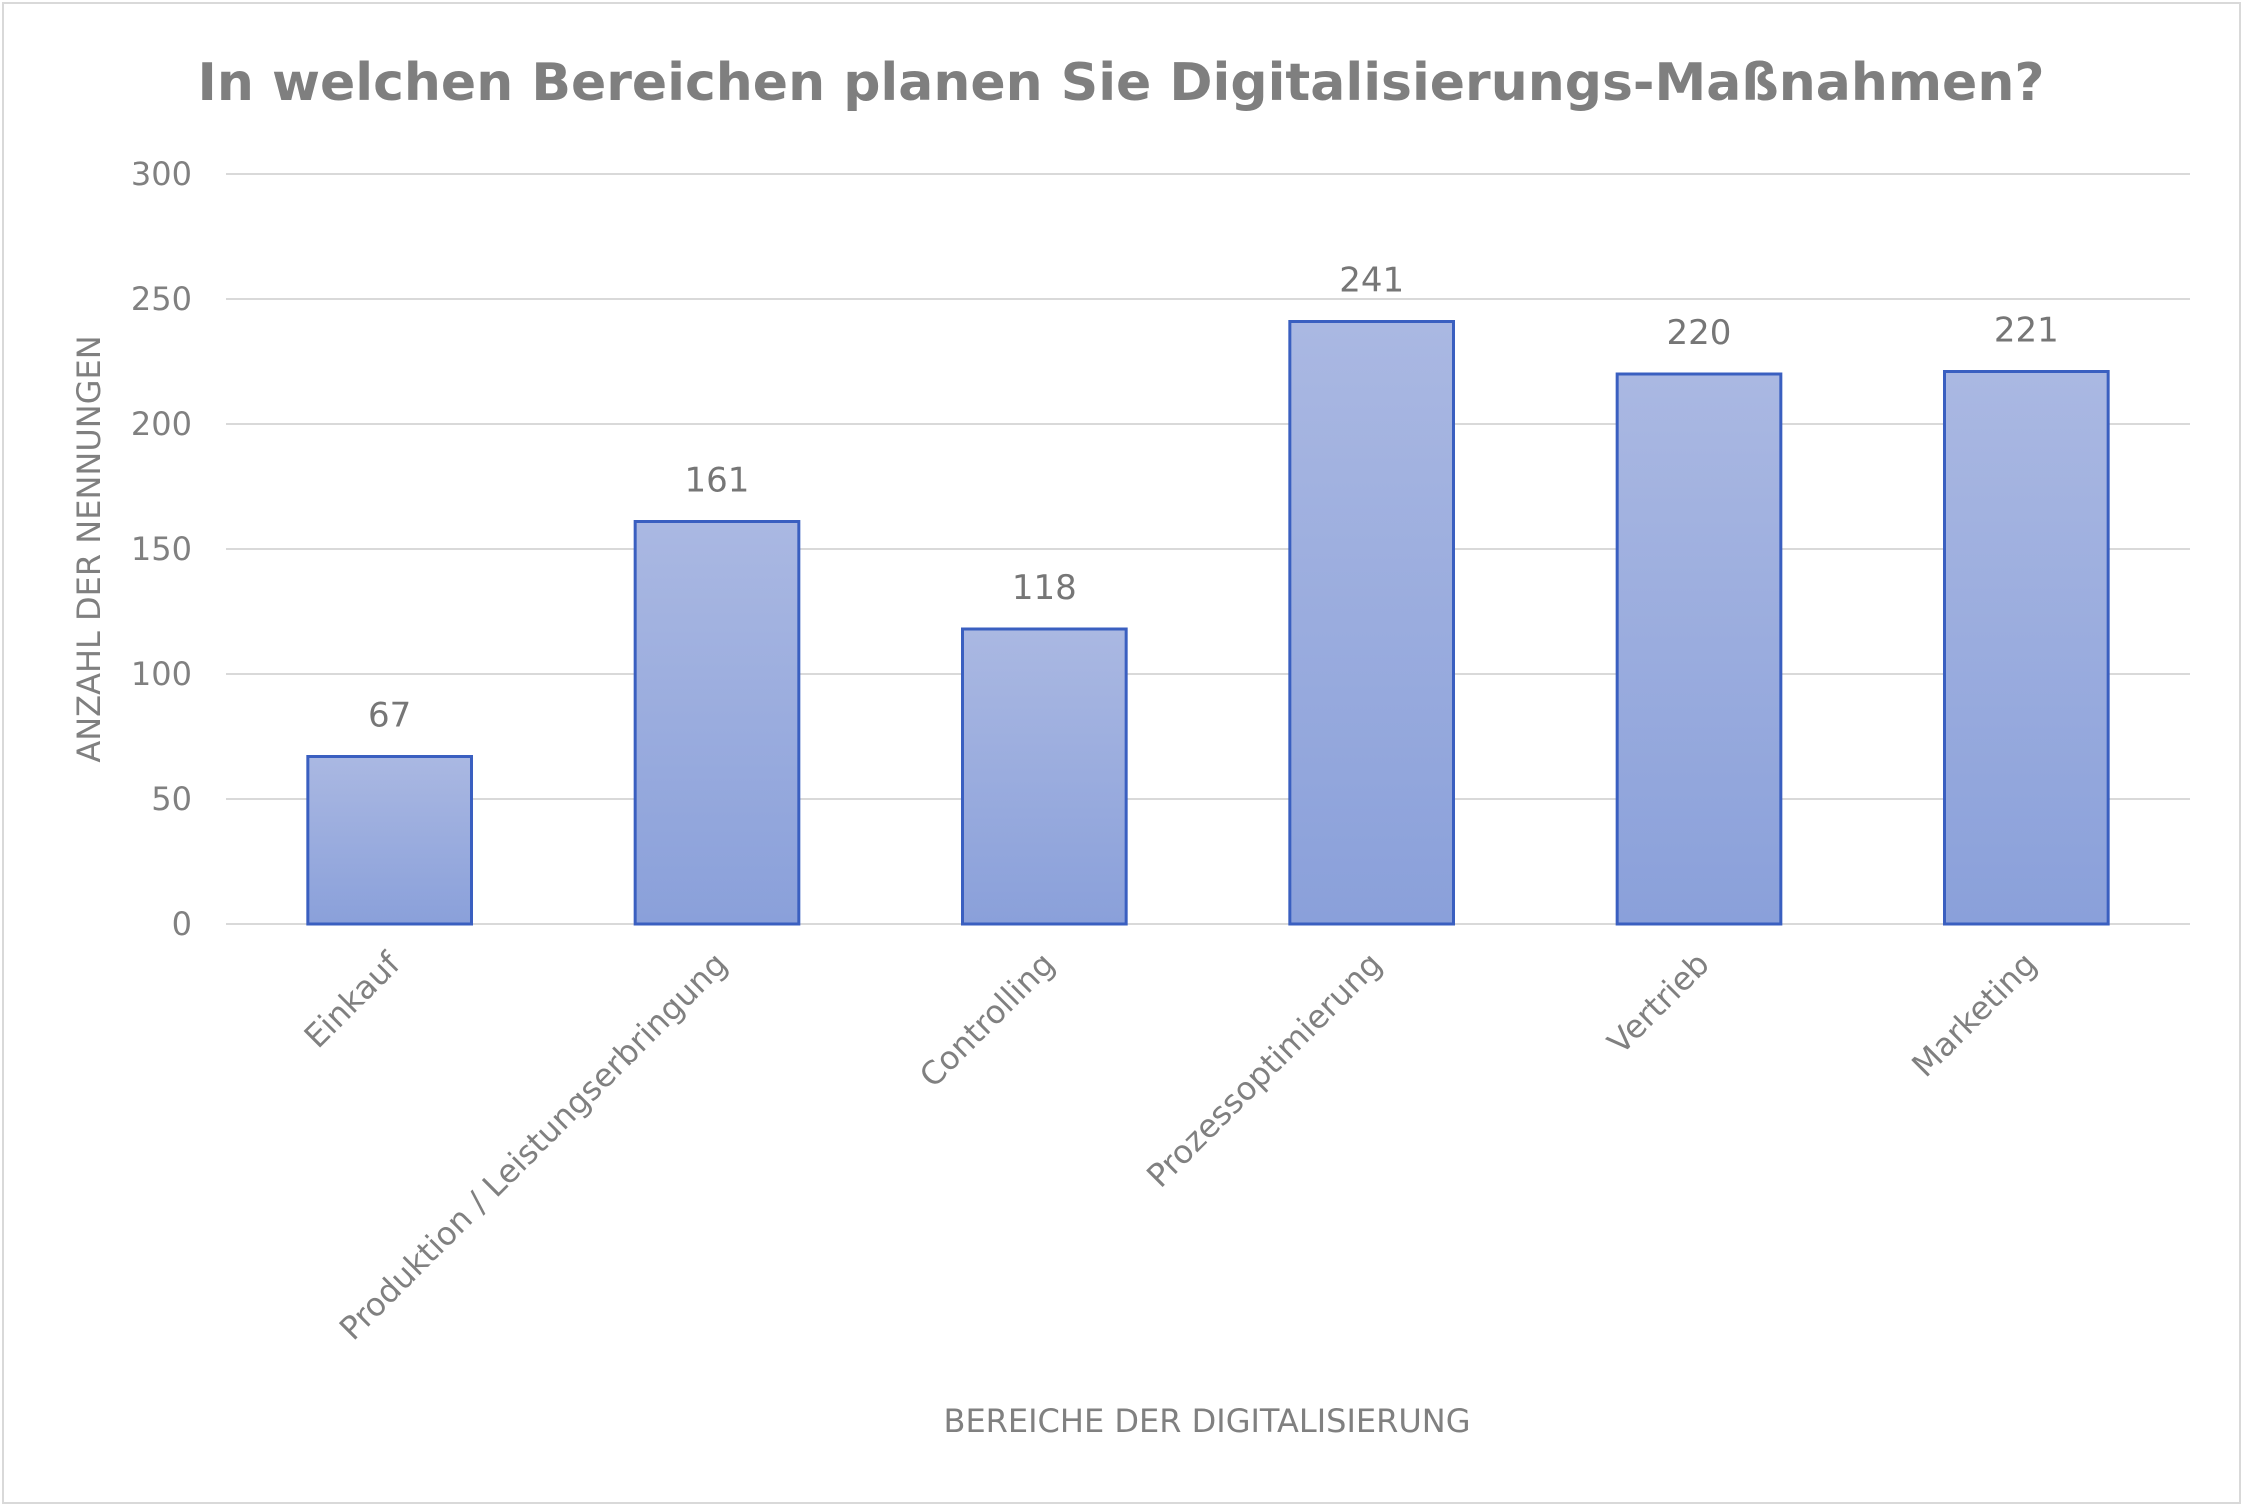 This screenshot has height=1507, width=2241. I want to click on y-axis-title: ANZAHL DER NENNUNGEN, so click(89, 548).